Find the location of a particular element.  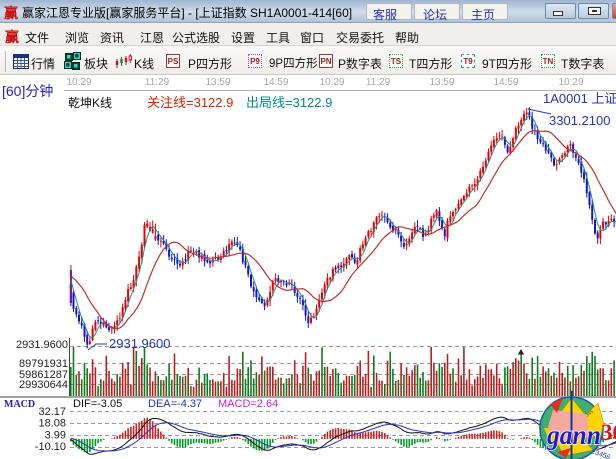

svg-text: 89791931 is located at coordinates (43, 364).